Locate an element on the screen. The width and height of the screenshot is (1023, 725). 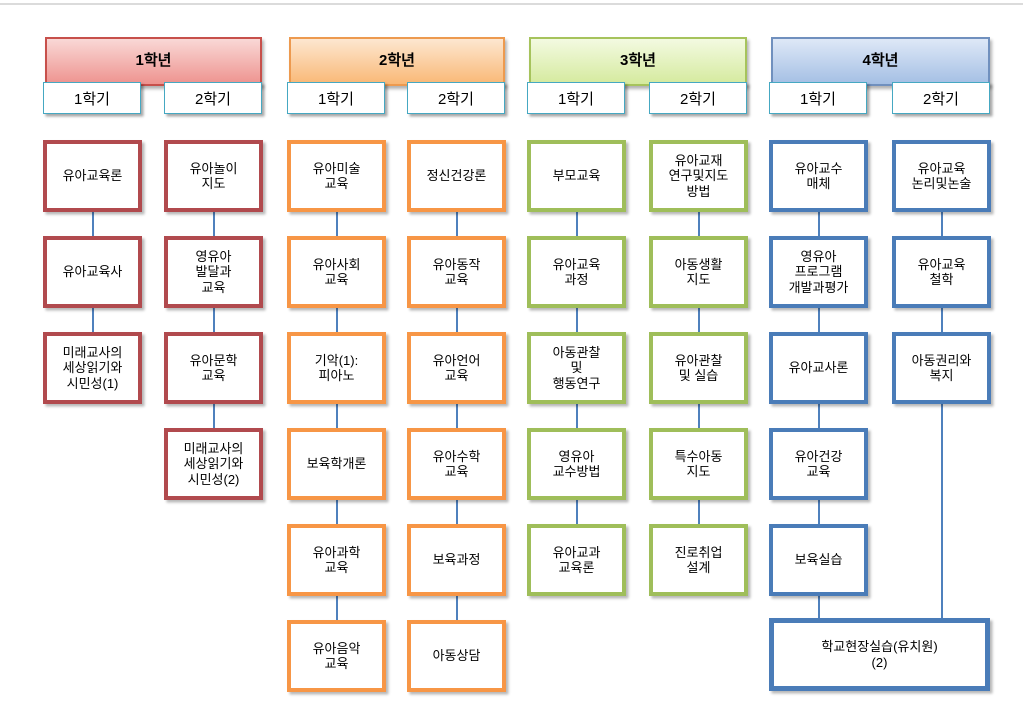
year-2-sem-2-tab: 2학기 is located at coordinates (456, 98).